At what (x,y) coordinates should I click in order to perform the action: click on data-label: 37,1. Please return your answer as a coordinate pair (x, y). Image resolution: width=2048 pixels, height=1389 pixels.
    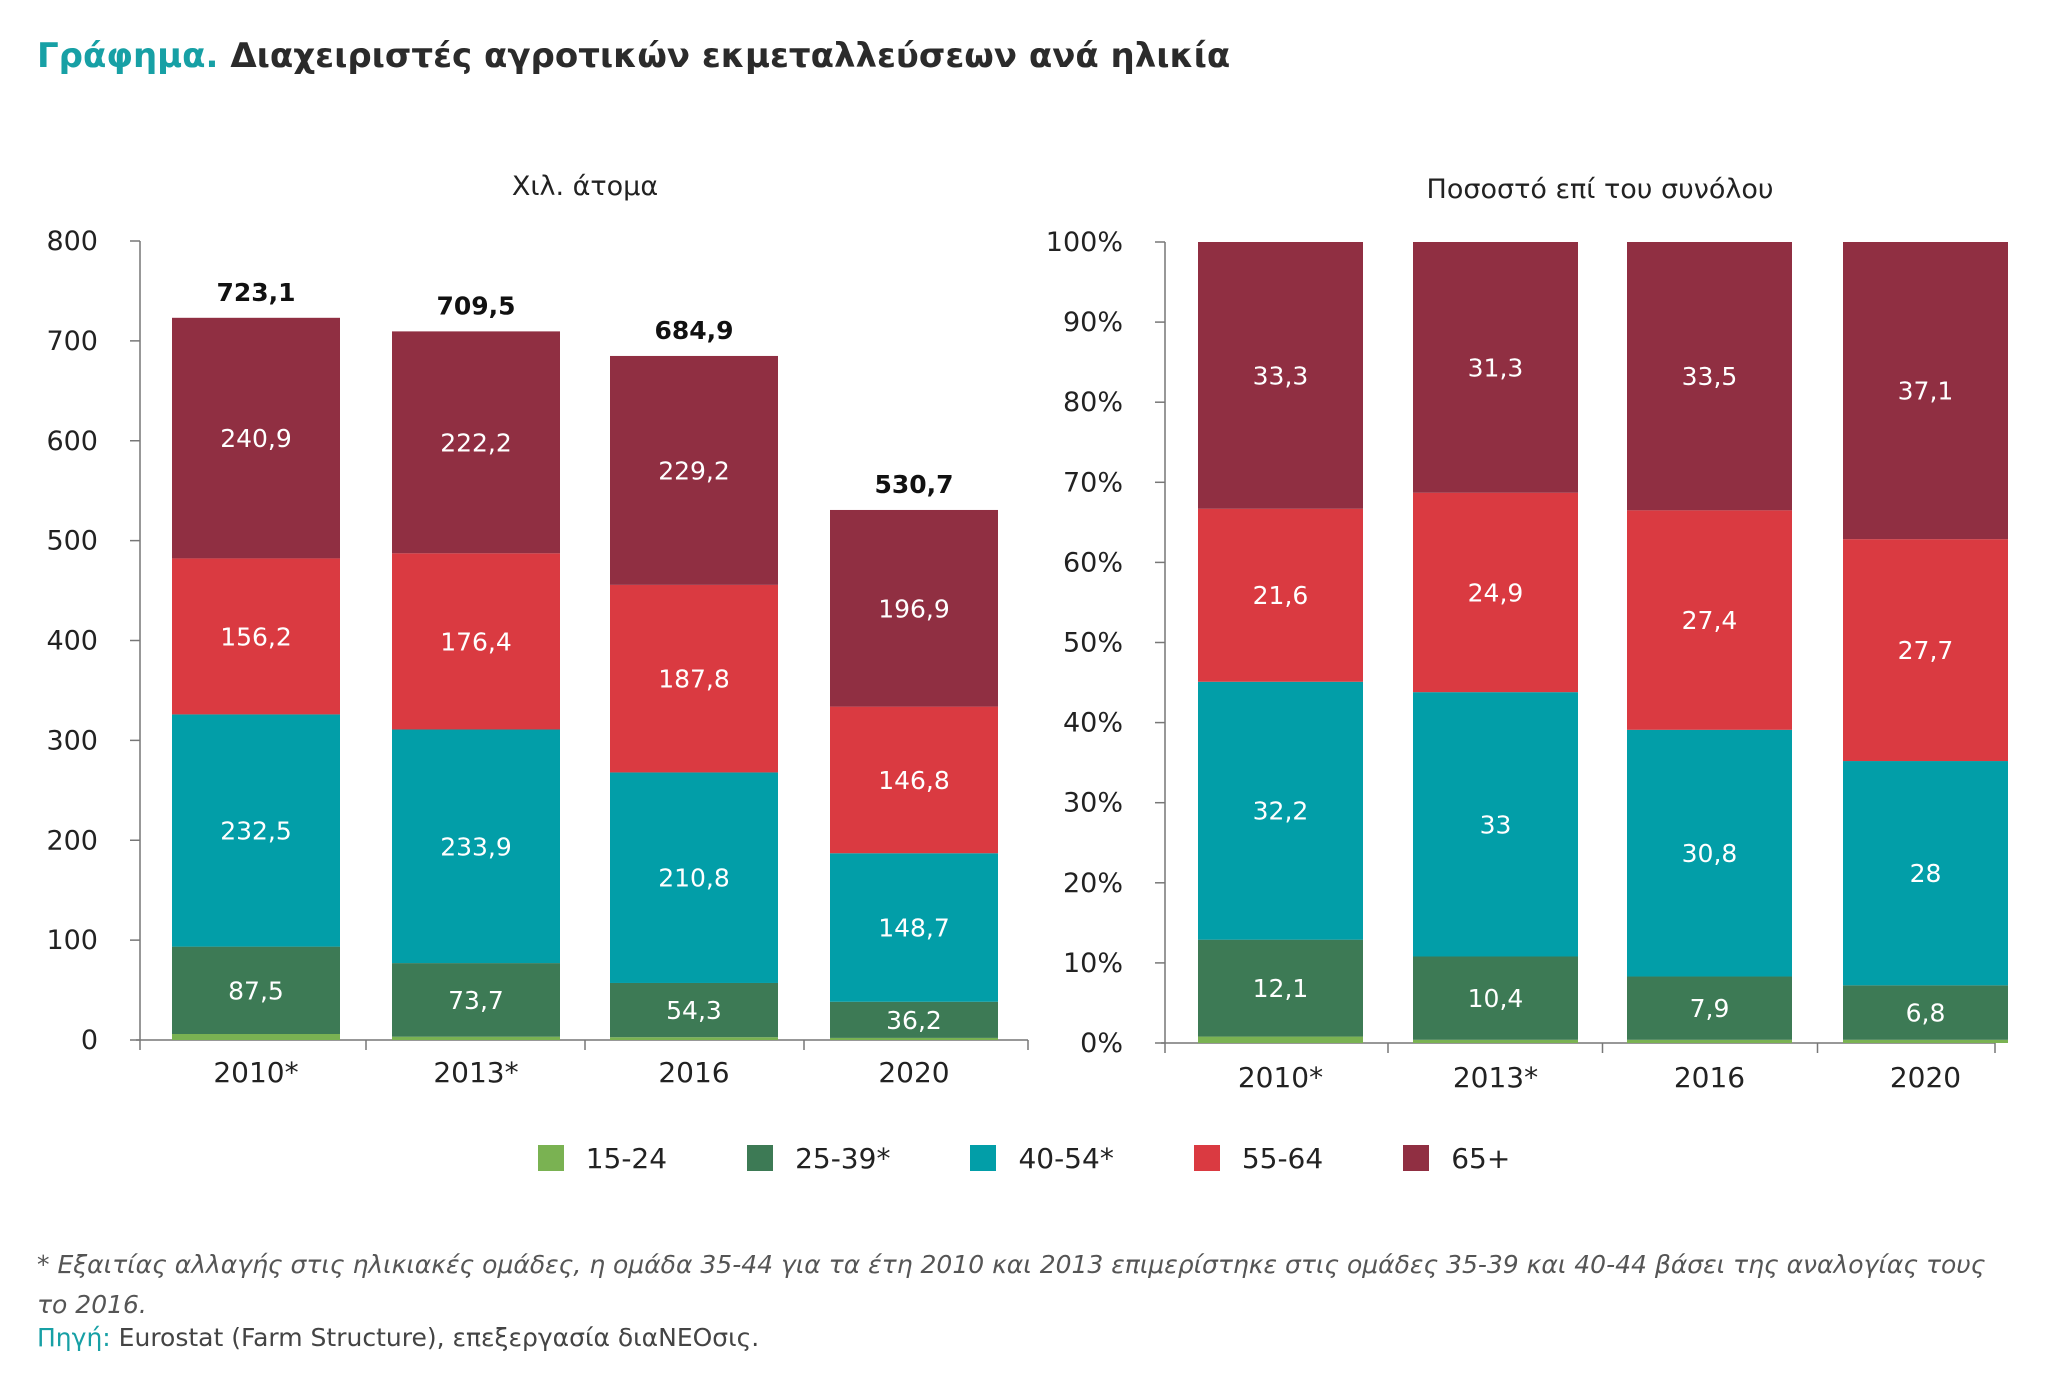
    Looking at the image, I should click on (1926, 391).